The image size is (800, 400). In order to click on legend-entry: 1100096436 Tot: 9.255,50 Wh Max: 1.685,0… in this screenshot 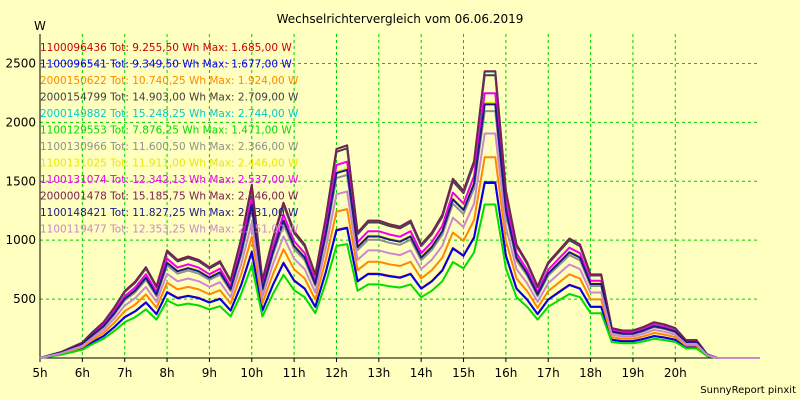, I will do `click(166, 48)`.